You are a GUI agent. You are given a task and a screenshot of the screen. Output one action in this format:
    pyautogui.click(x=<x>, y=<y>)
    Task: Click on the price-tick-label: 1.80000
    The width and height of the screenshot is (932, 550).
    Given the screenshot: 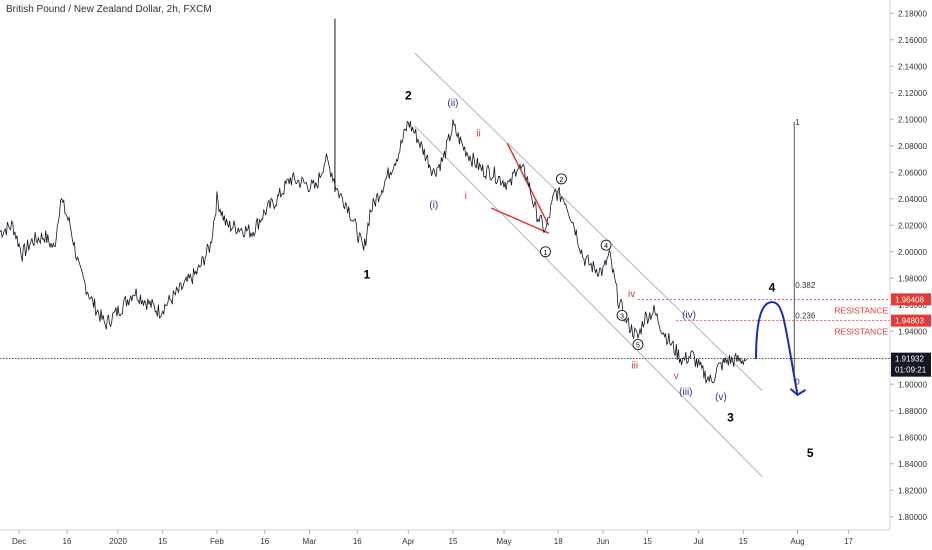 What is the action you would take?
    pyautogui.click(x=912, y=517)
    